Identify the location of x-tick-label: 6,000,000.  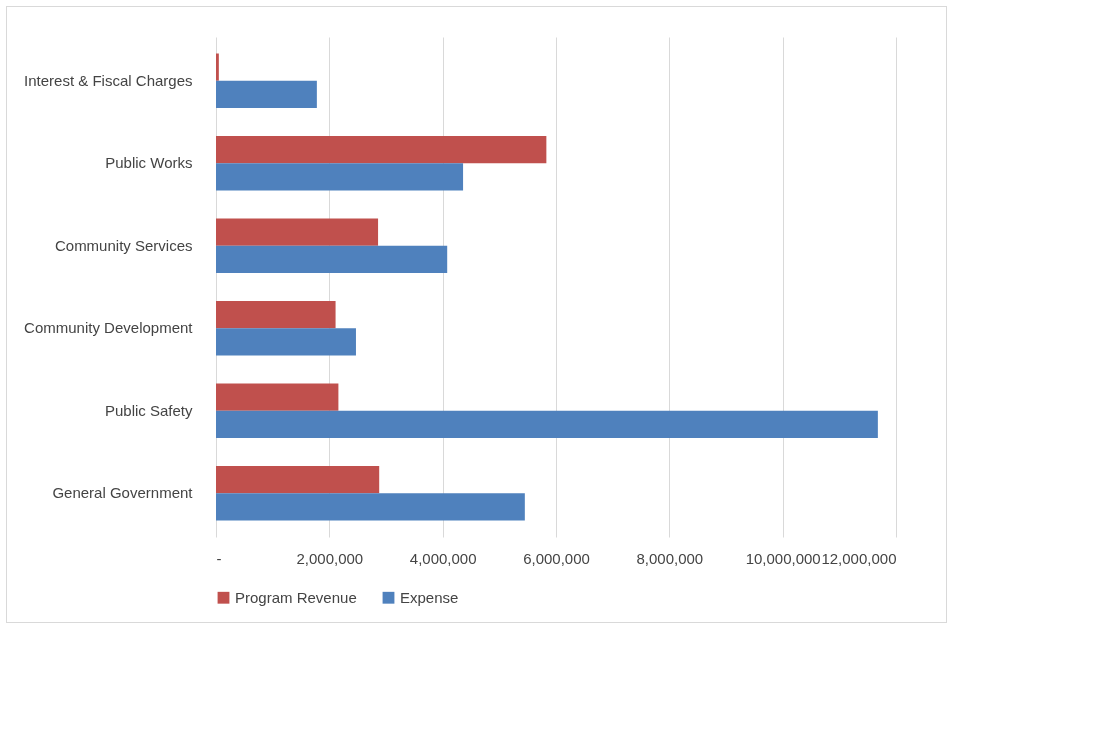
(556, 558).